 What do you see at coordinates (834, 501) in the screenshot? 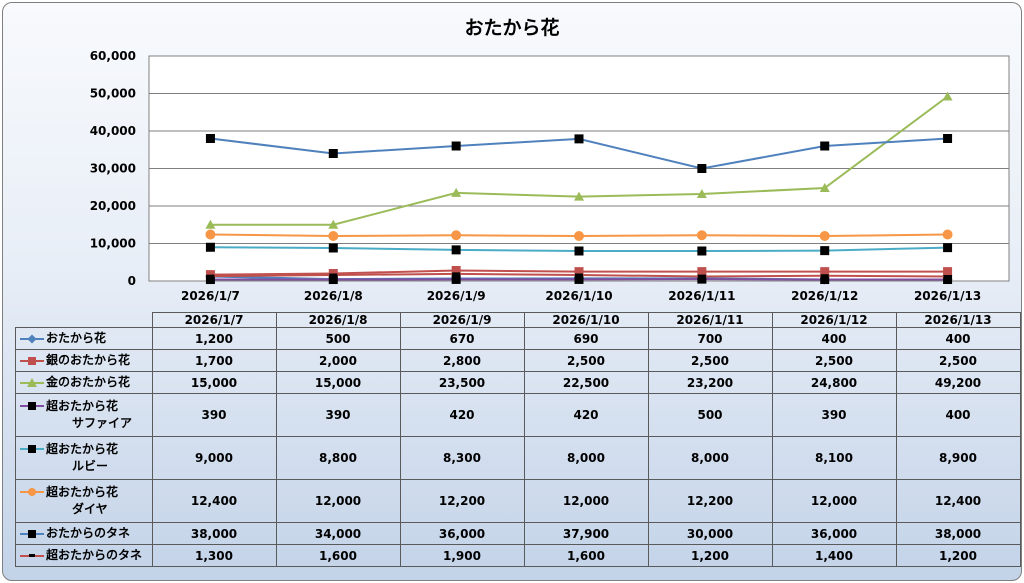
I see `table-value-cell: 12,000` at bounding box center [834, 501].